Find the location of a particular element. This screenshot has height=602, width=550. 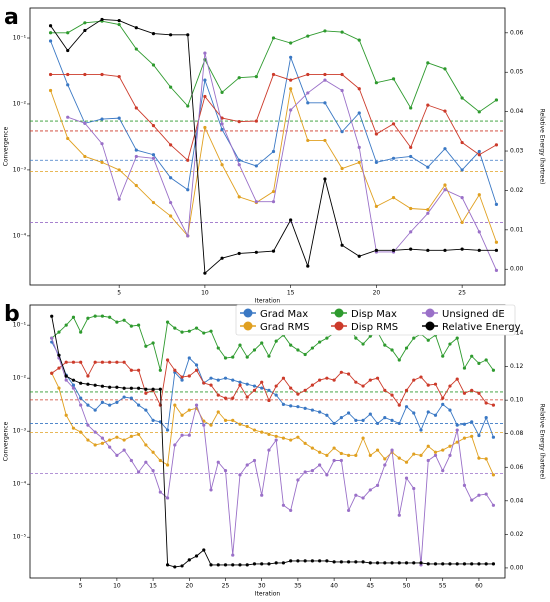

x-tick-label: 55 is located at coordinates (443, 586).